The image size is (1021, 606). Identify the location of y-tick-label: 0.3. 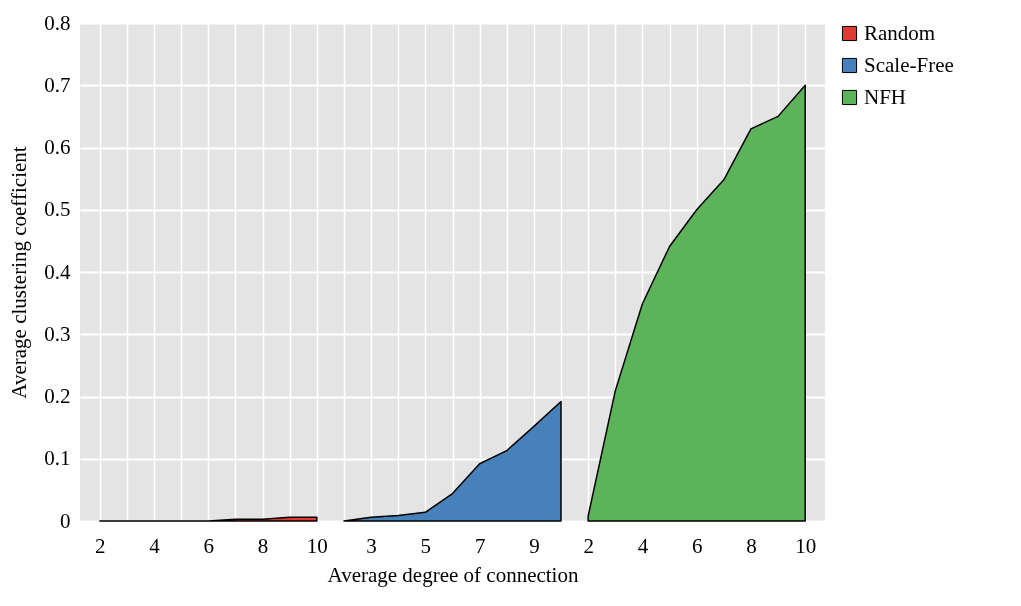
(57, 333).